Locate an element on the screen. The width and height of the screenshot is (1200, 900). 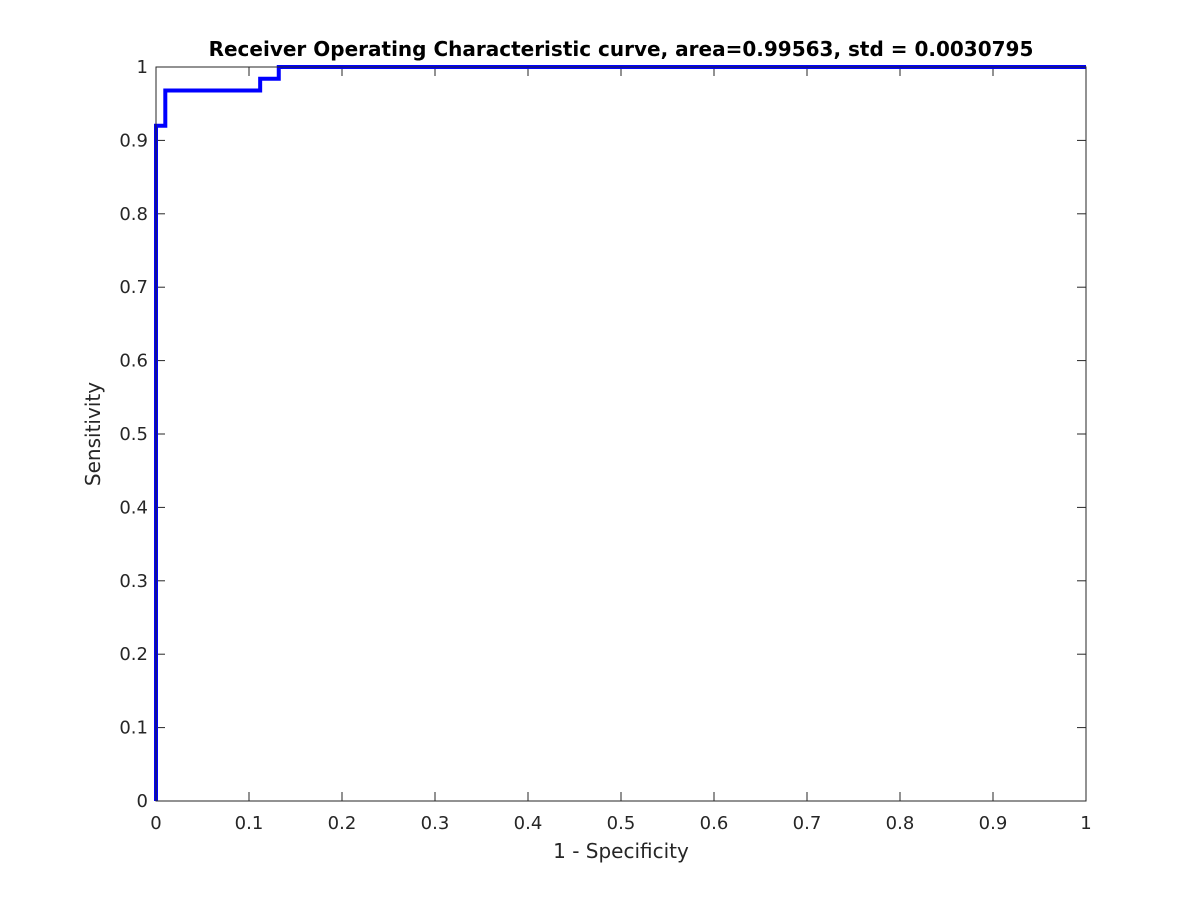
x-tick-label: 0.2 is located at coordinates (342, 823).